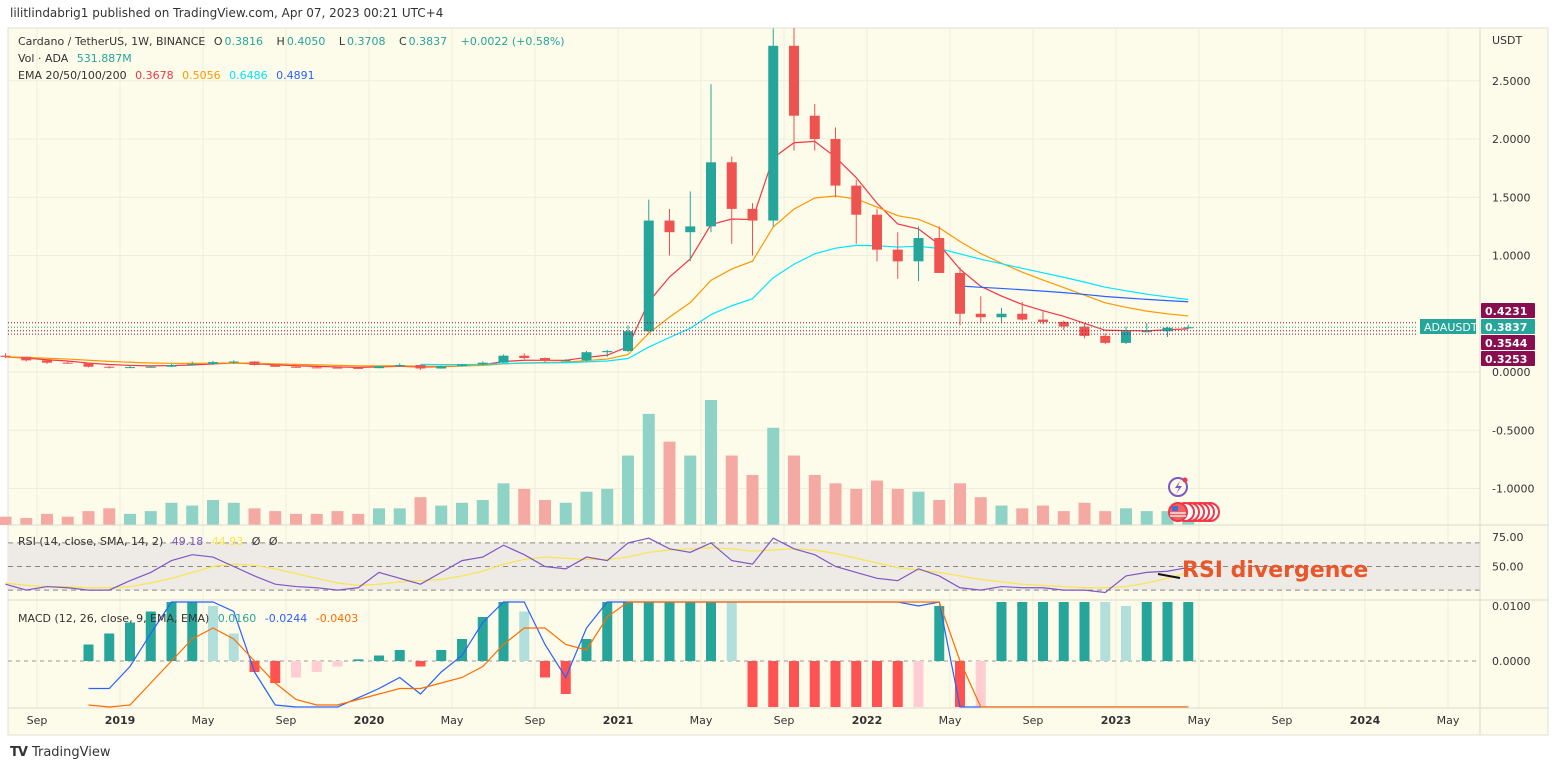 The width and height of the screenshot is (1556, 772). What do you see at coordinates (1513, 489) in the screenshot?
I see `price-tick-label: -1.0000` at bounding box center [1513, 489].